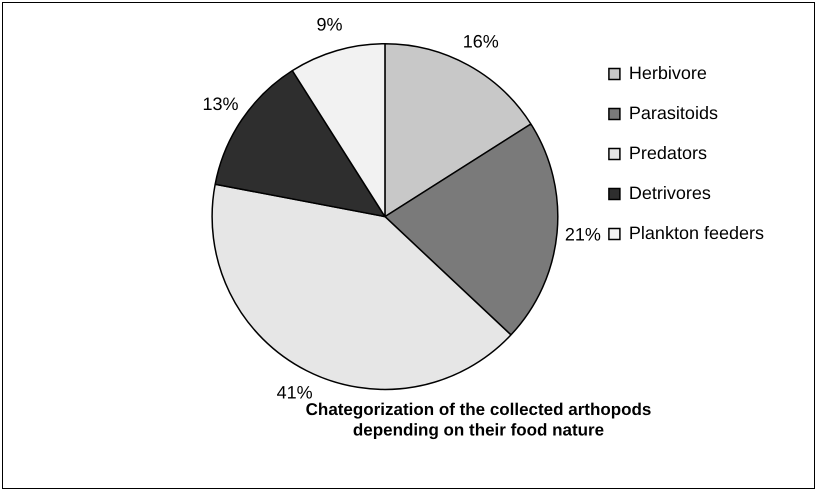 The image size is (817, 491). Describe the element at coordinates (667, 72) in the screenshot. I see `legend-label: Herbivore` at that location.